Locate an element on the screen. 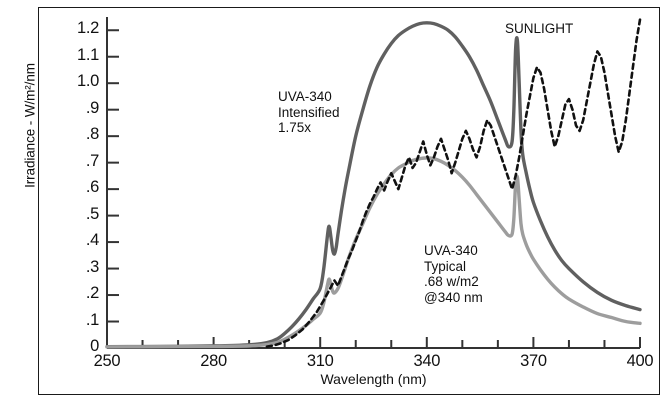  y-tick-label: .1 is located at coordinates (92, 319).